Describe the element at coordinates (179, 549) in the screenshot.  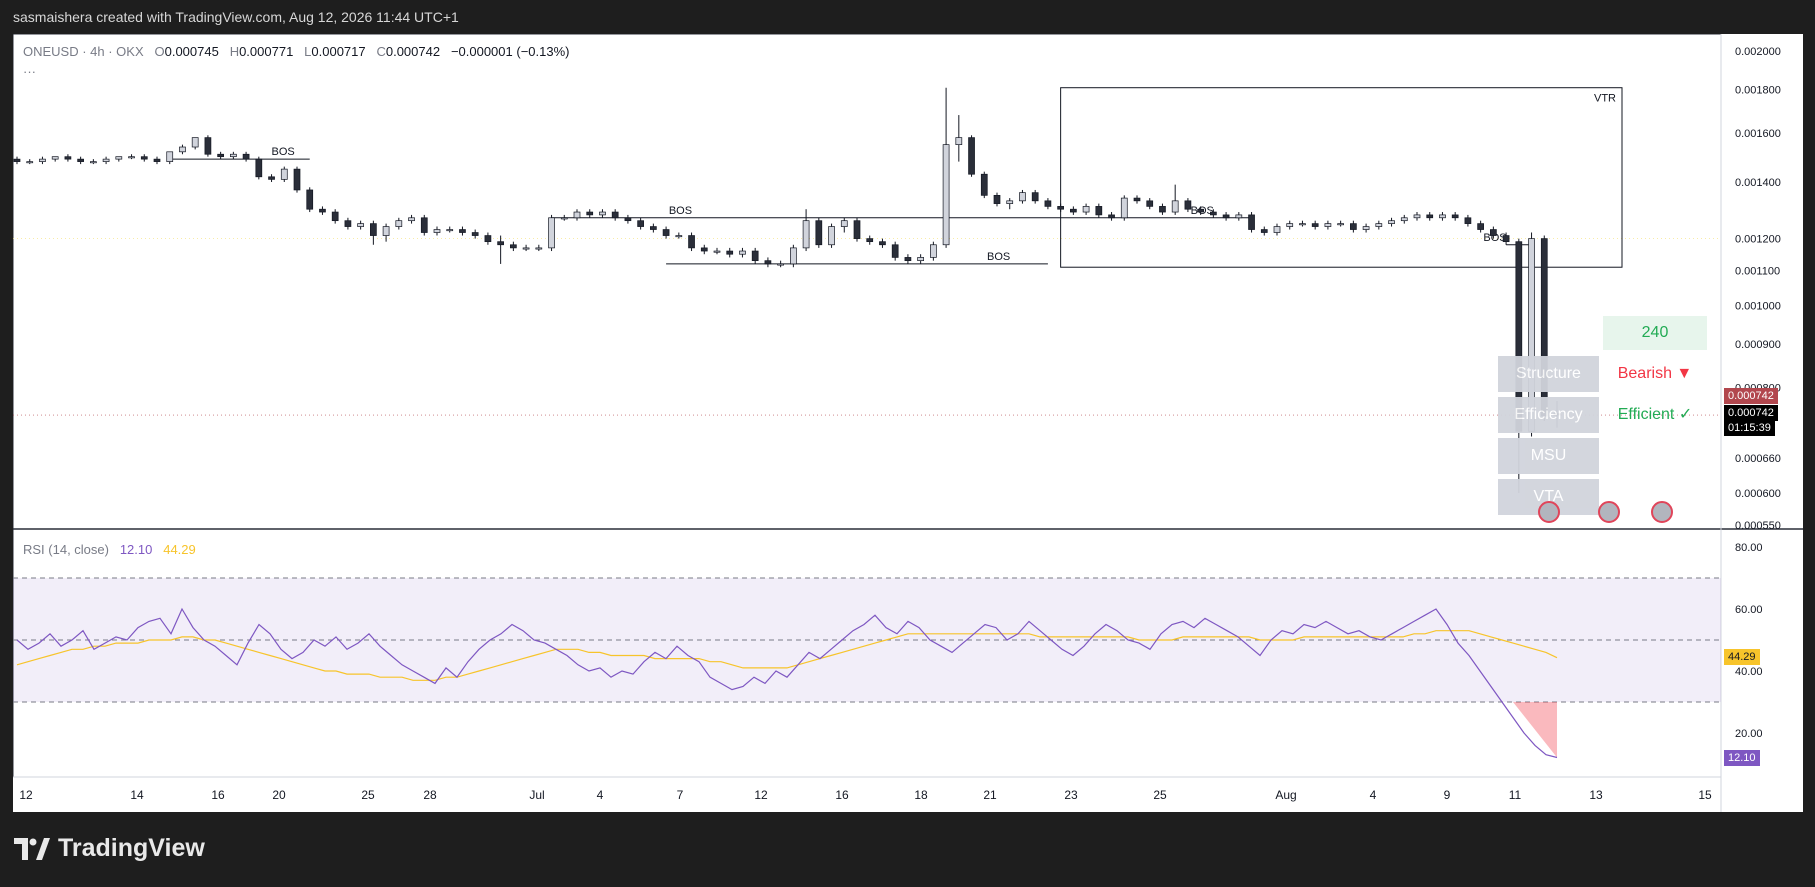
I see `rsi-ma-value: 44.29` at that location.